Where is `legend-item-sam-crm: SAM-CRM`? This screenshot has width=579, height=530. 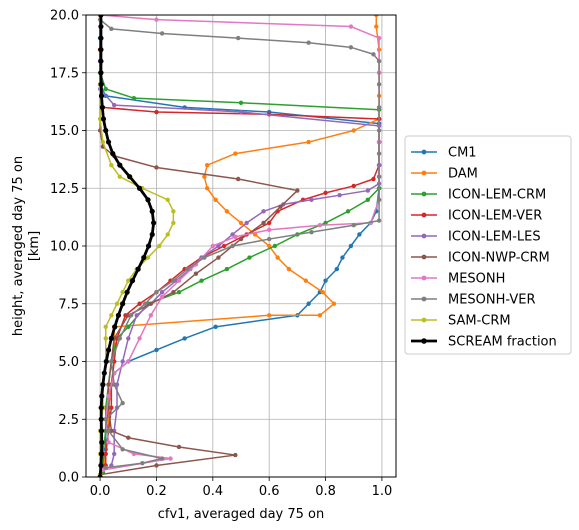
legend-item-sam-crm: SAM-CRM is located at coordinates (461, 321).